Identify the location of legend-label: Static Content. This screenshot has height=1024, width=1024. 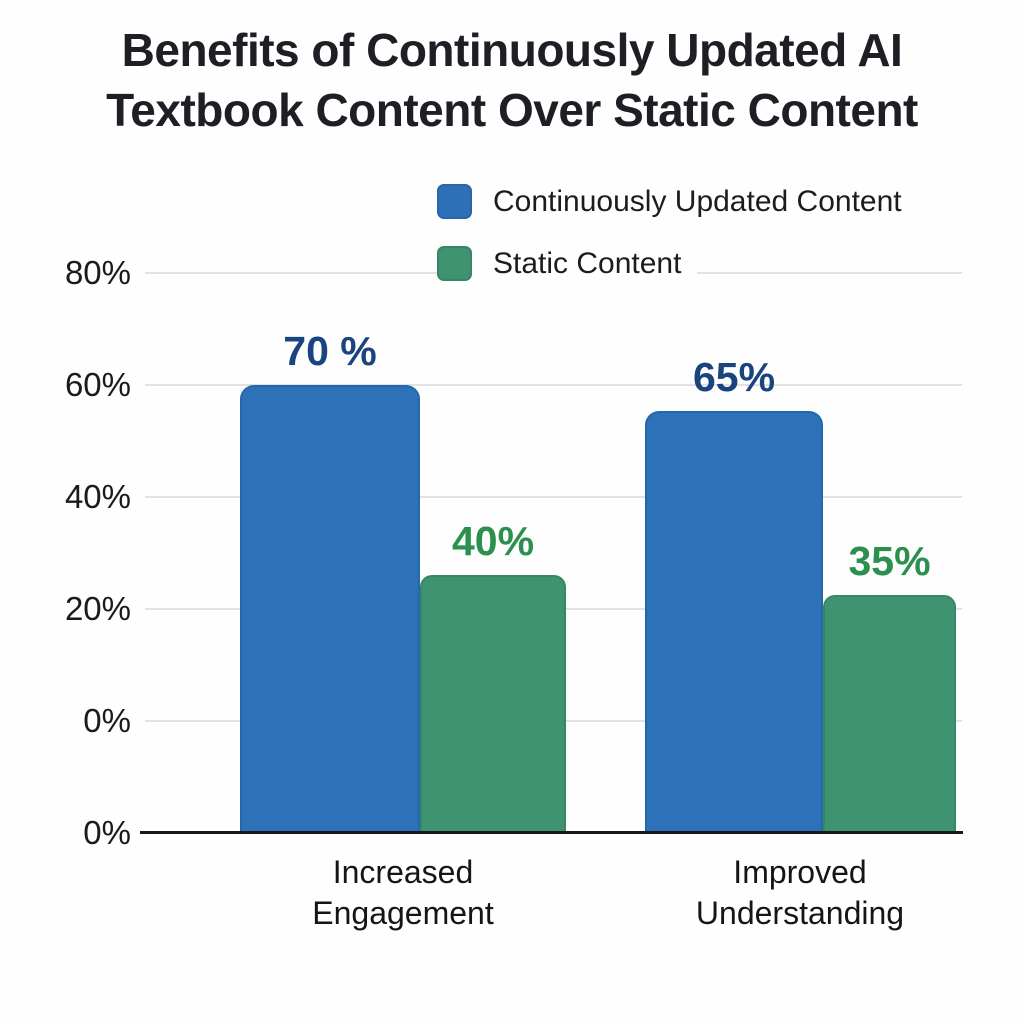
(587, 263).